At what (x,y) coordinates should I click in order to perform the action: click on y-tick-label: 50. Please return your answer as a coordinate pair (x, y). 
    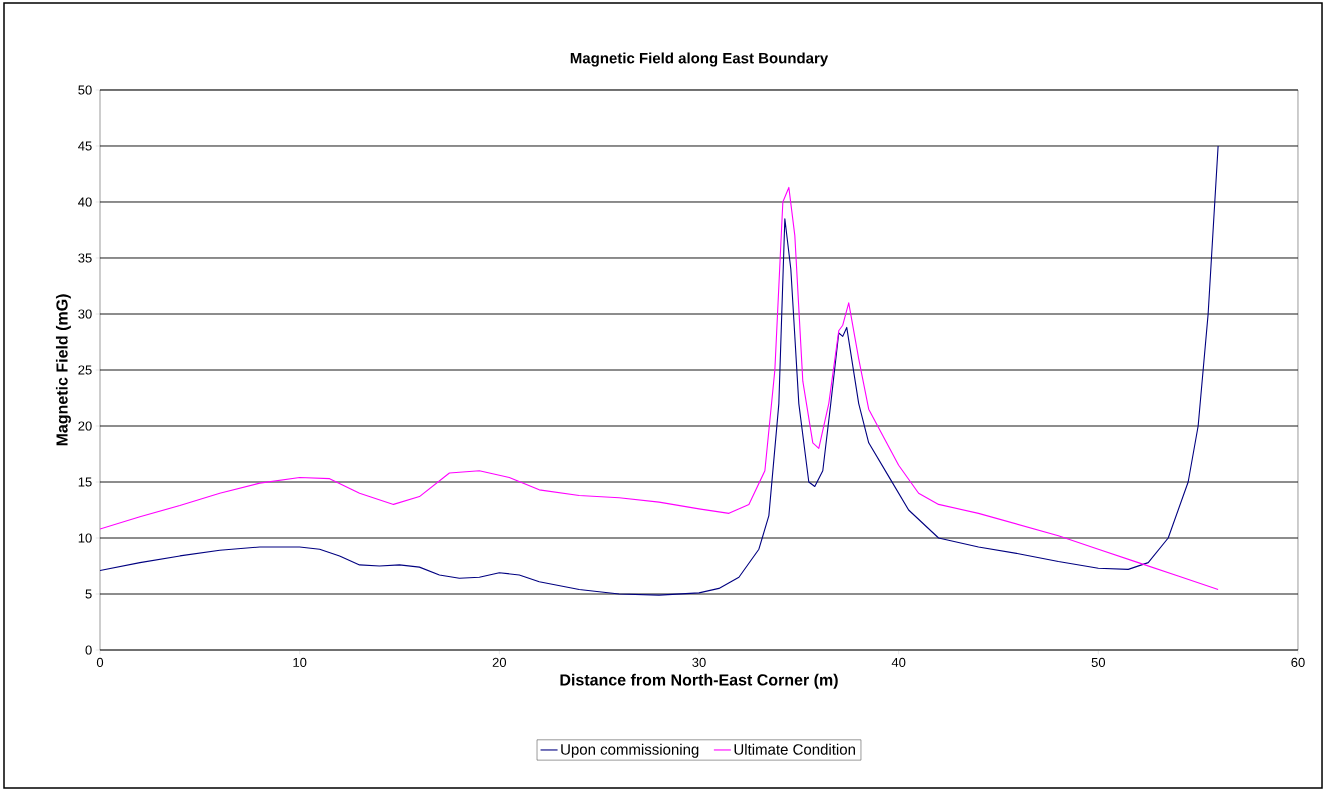
    Looking at the image, I should click on (85, 90).